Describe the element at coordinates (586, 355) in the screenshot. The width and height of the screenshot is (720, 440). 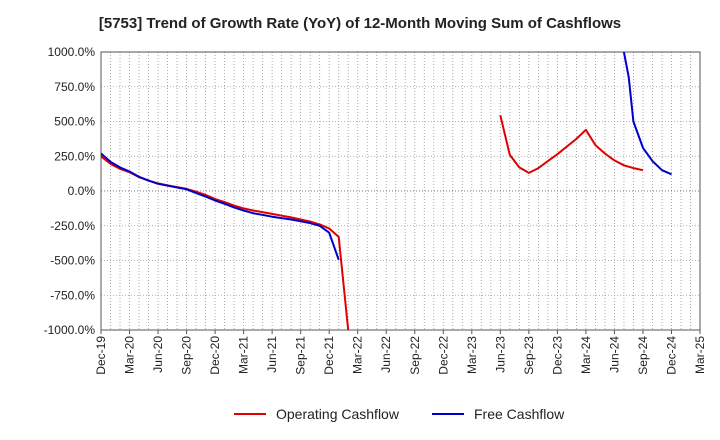
I see `x-tick-label: Mar-24` at that location.